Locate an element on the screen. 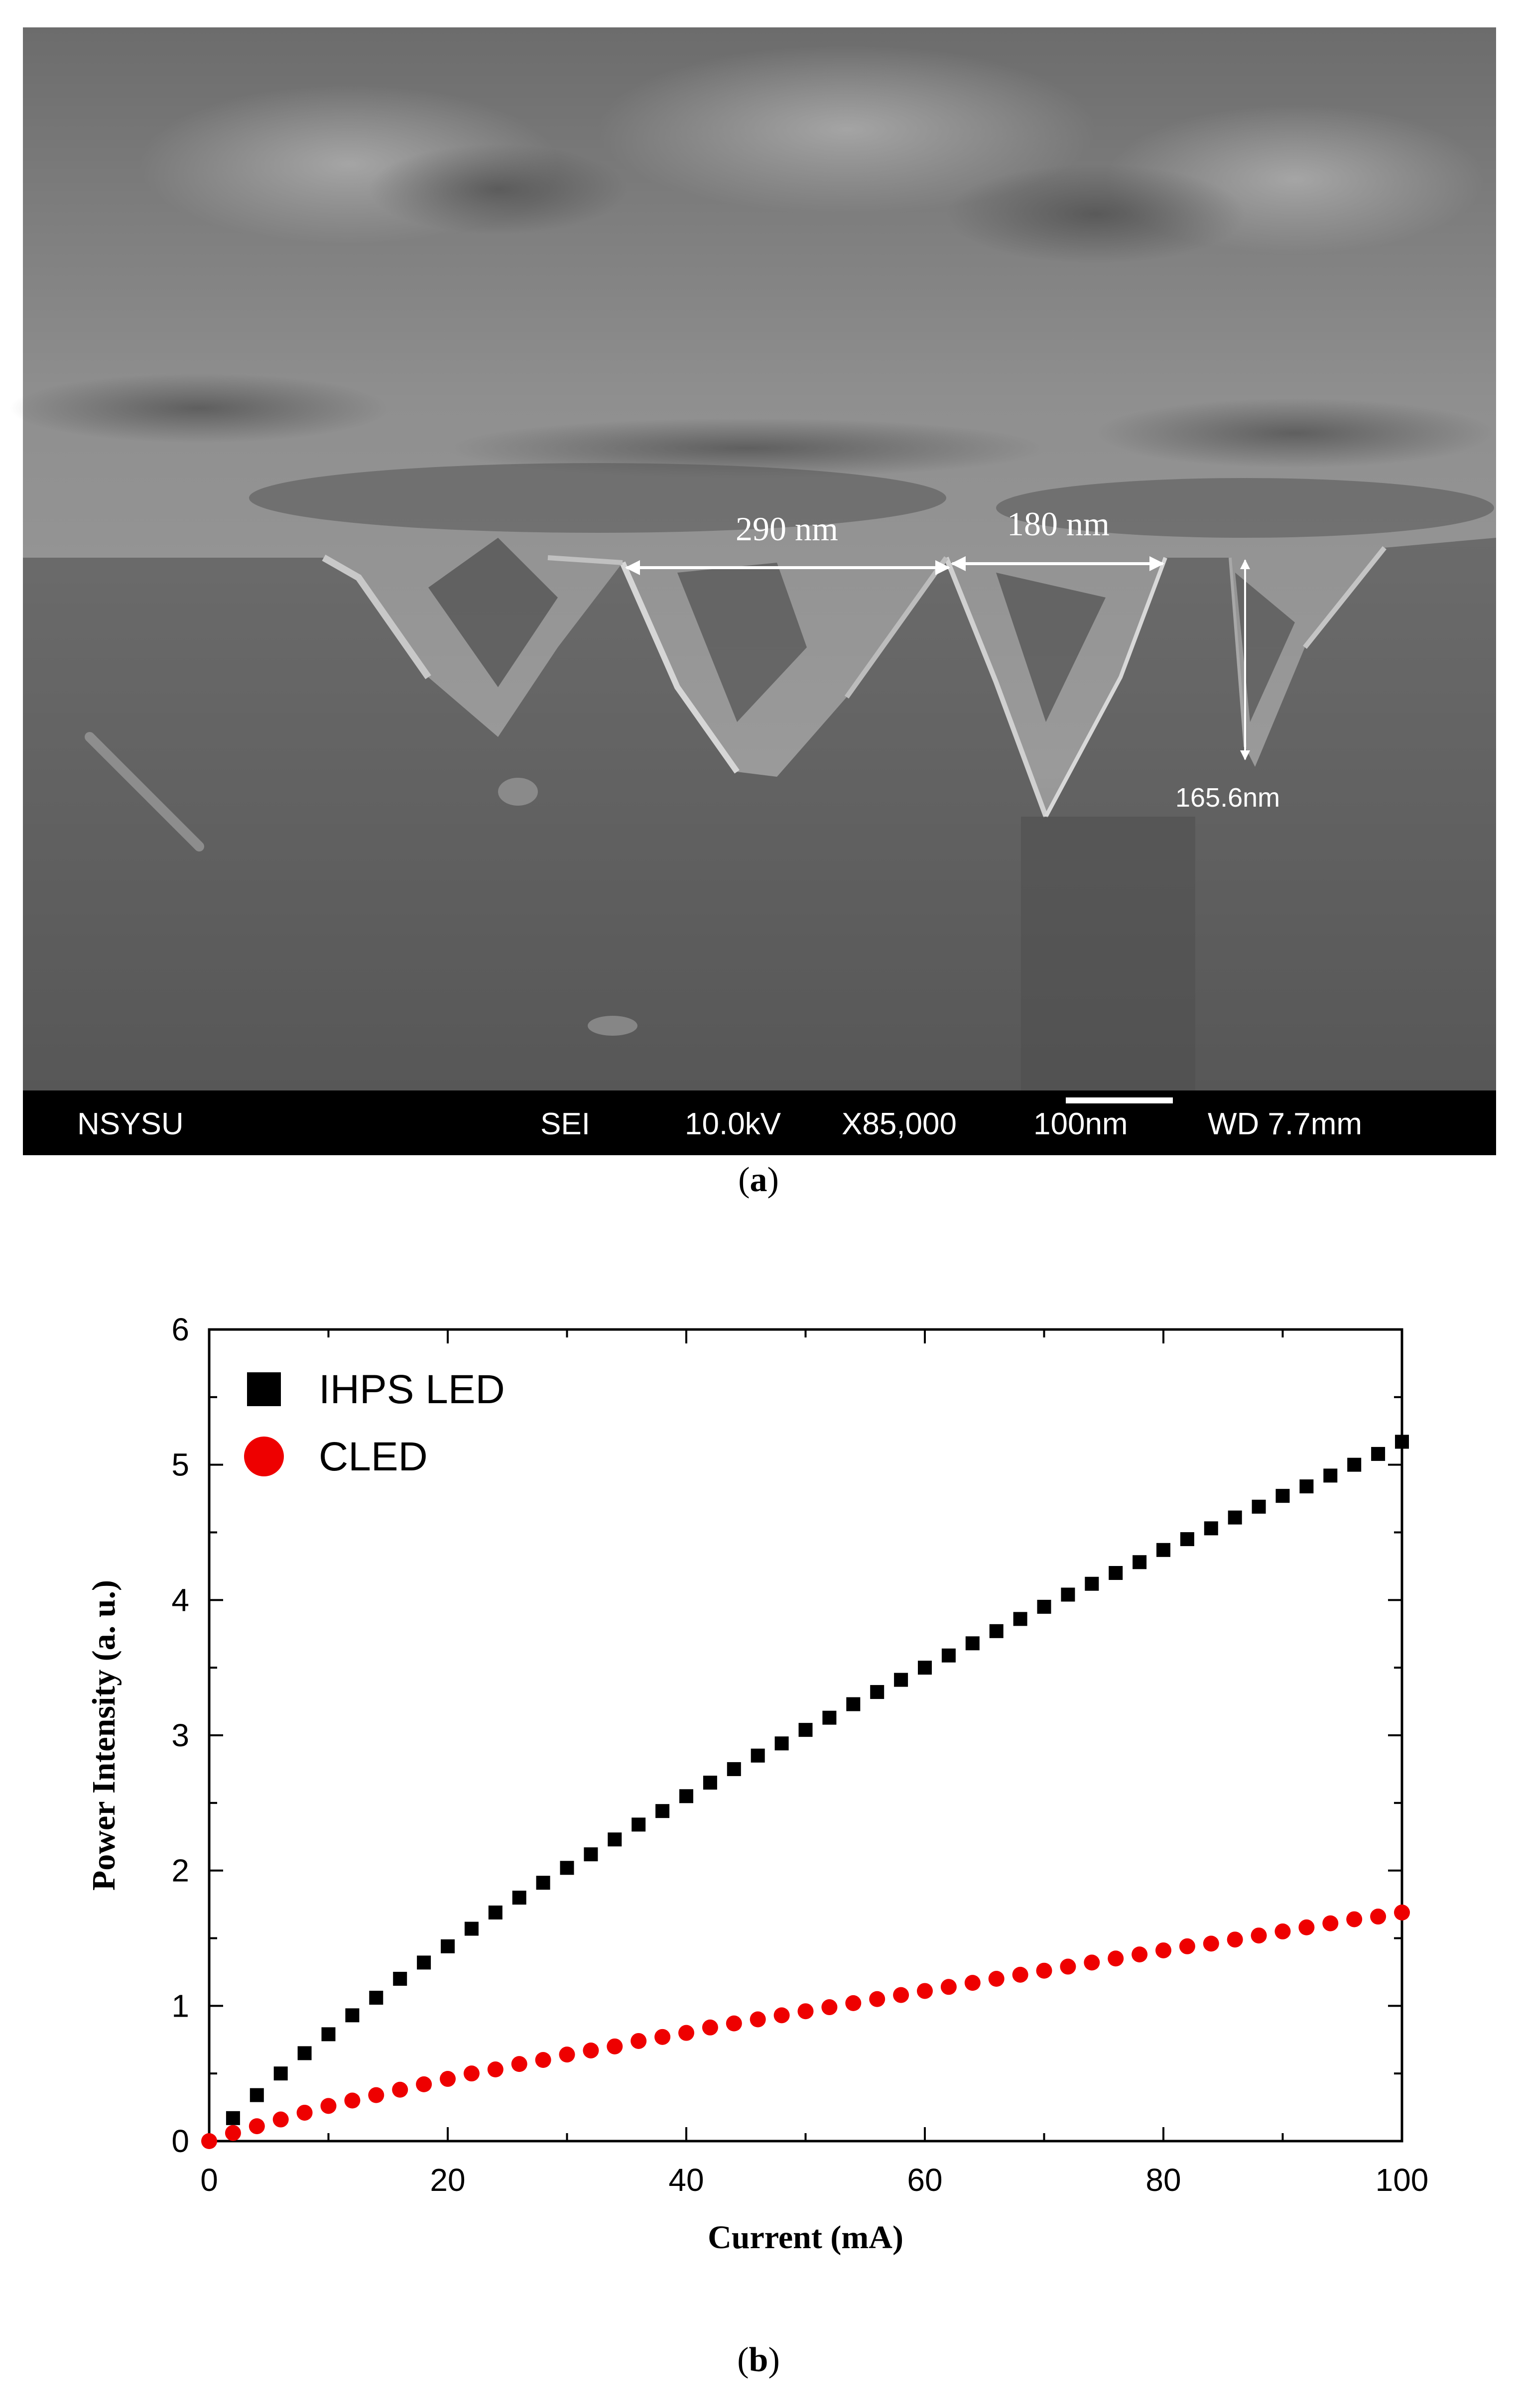 The height and width of the screenshot is (2408, 1517). x-tick-label: 20 is located at coordinates (447, 2180).